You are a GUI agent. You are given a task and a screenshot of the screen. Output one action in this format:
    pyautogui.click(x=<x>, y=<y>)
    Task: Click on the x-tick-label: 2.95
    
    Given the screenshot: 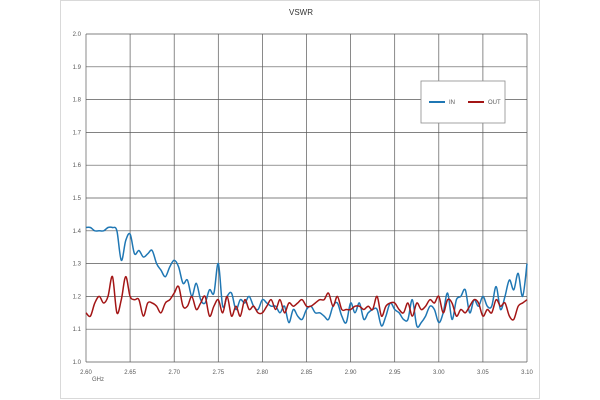 What is the action you would take?
    pyautogui.click(x=395, y=373)
    